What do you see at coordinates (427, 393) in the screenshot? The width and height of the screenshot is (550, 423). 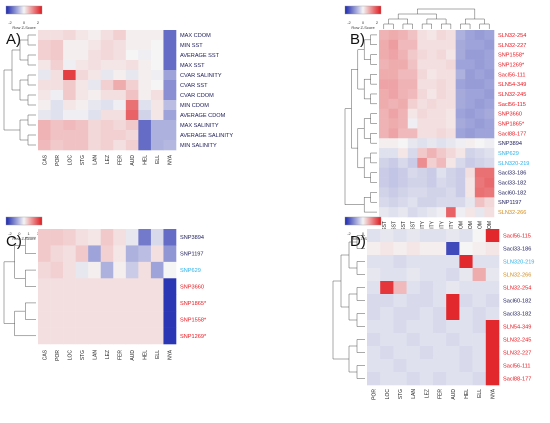 I see `column-label: LEZ` at bounding box center [427, 393].